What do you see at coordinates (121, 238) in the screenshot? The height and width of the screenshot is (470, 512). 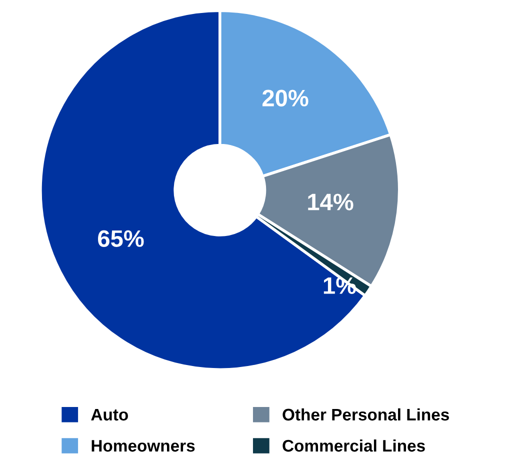 I see `data-label: 65%` at bounding box center [121, 238].